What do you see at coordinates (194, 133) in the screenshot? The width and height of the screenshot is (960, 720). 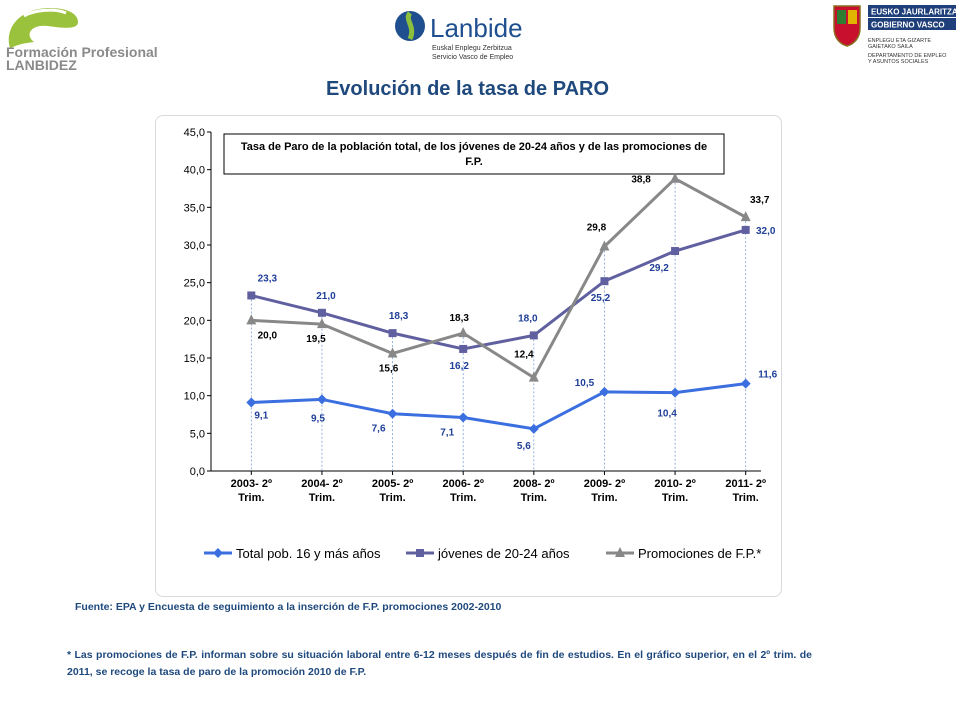 I see `y-tick-label: 45,0` at bounding box center [194, 133].